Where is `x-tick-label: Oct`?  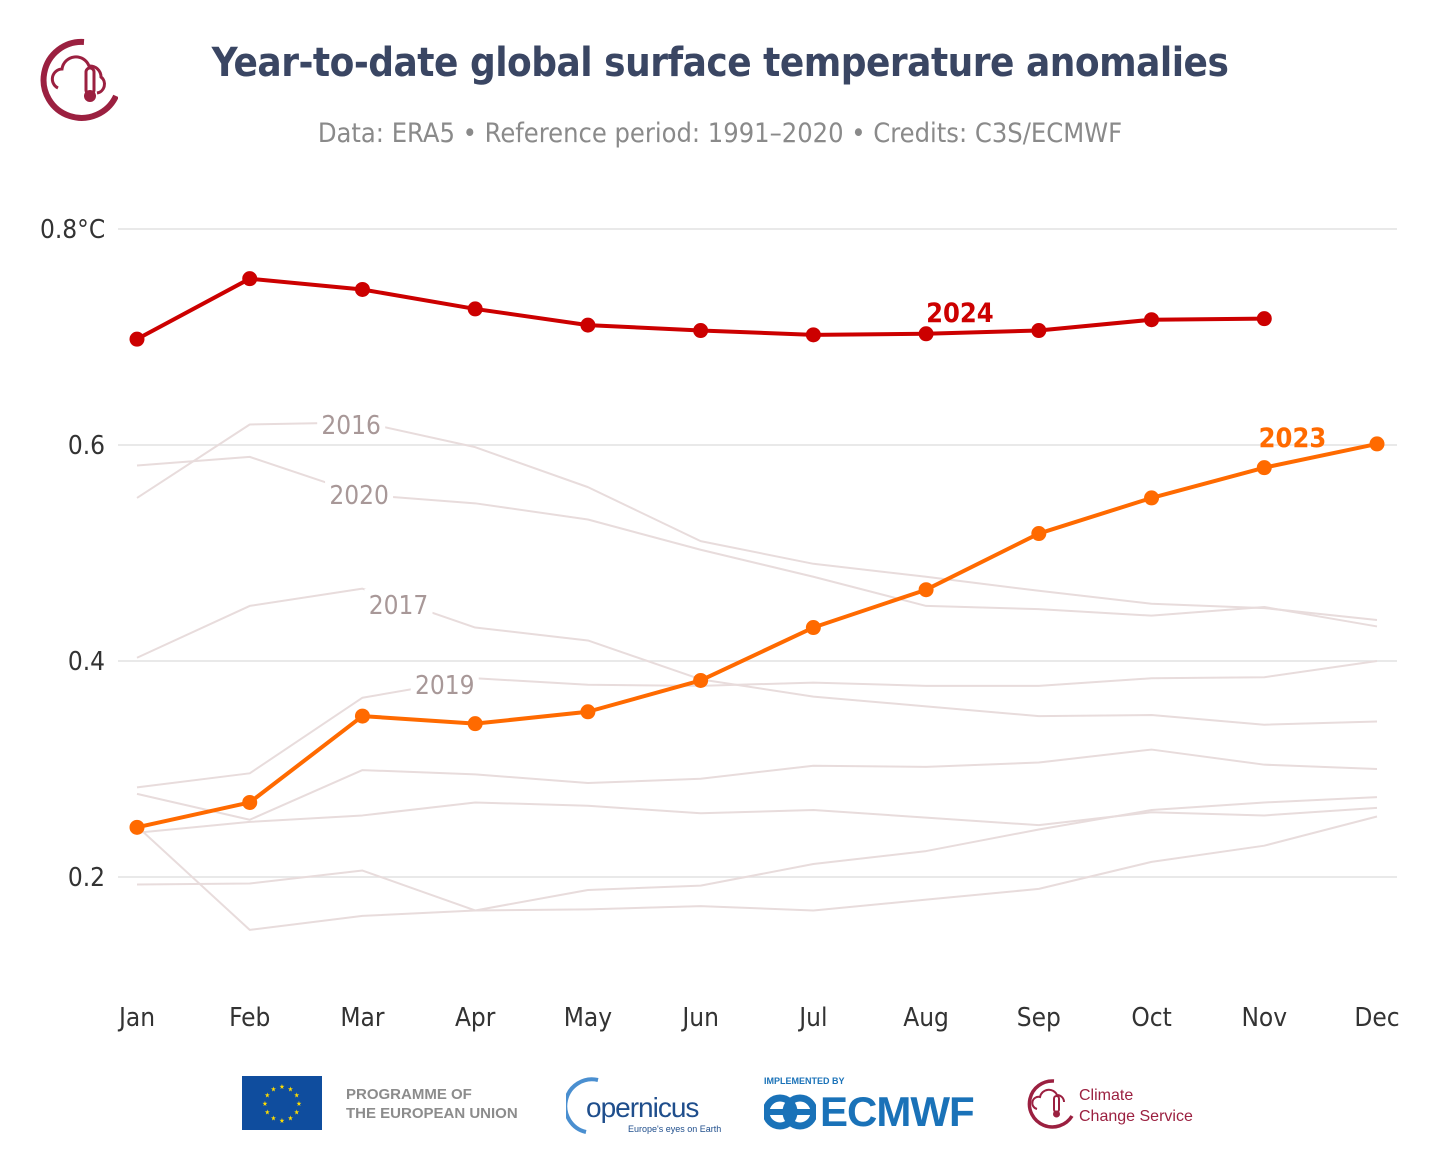 x-tick-label: Oct is located at coordinates (1151, 1018).